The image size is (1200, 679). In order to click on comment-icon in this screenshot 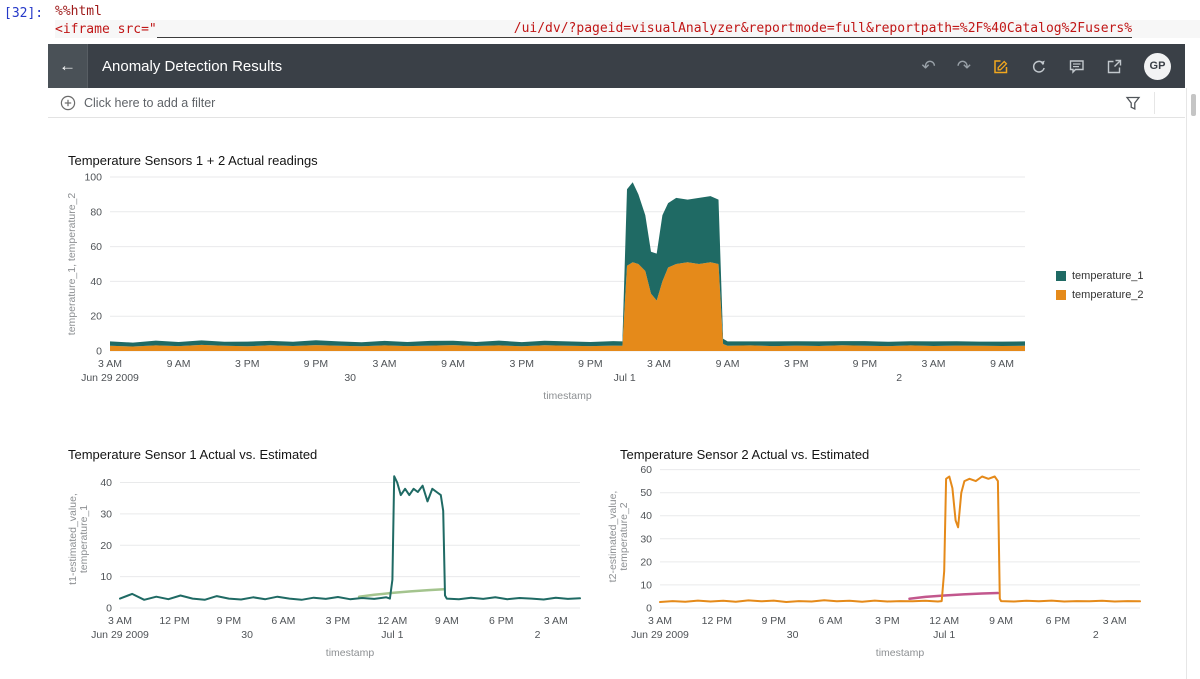, I will do `click(1076, 66)`.